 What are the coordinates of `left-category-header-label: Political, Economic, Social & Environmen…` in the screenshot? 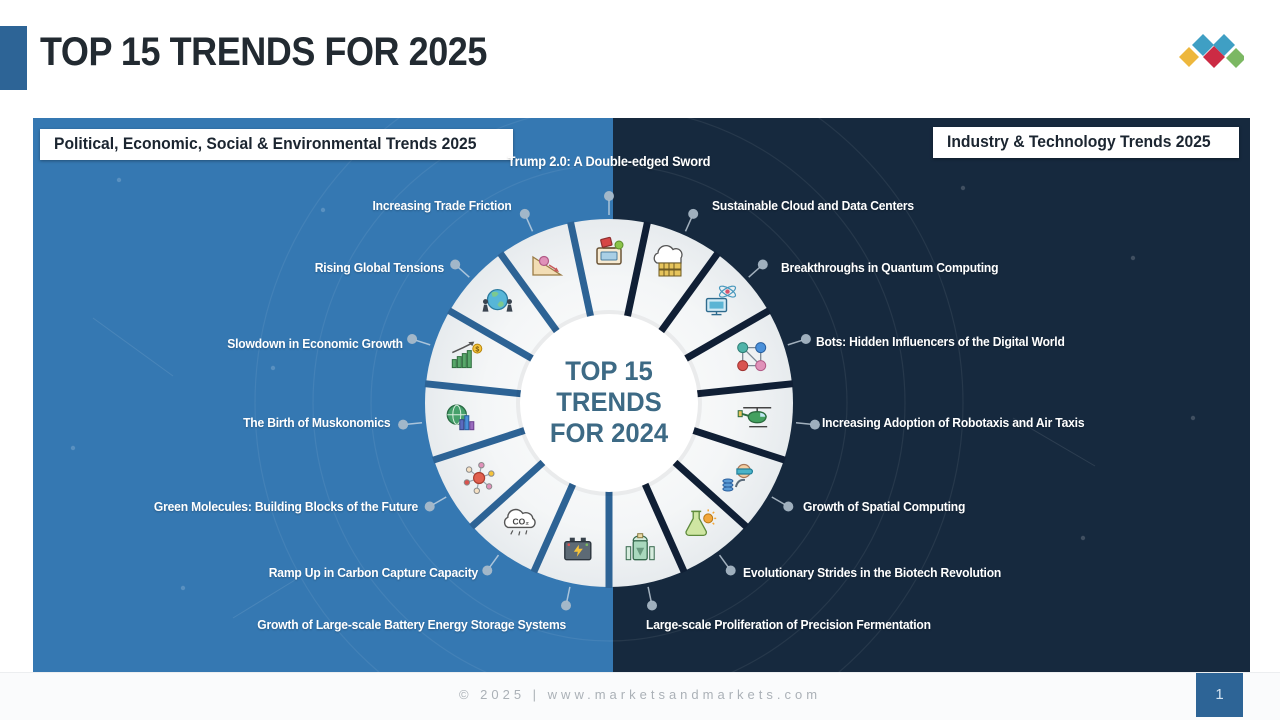 It's located at (265, 144).